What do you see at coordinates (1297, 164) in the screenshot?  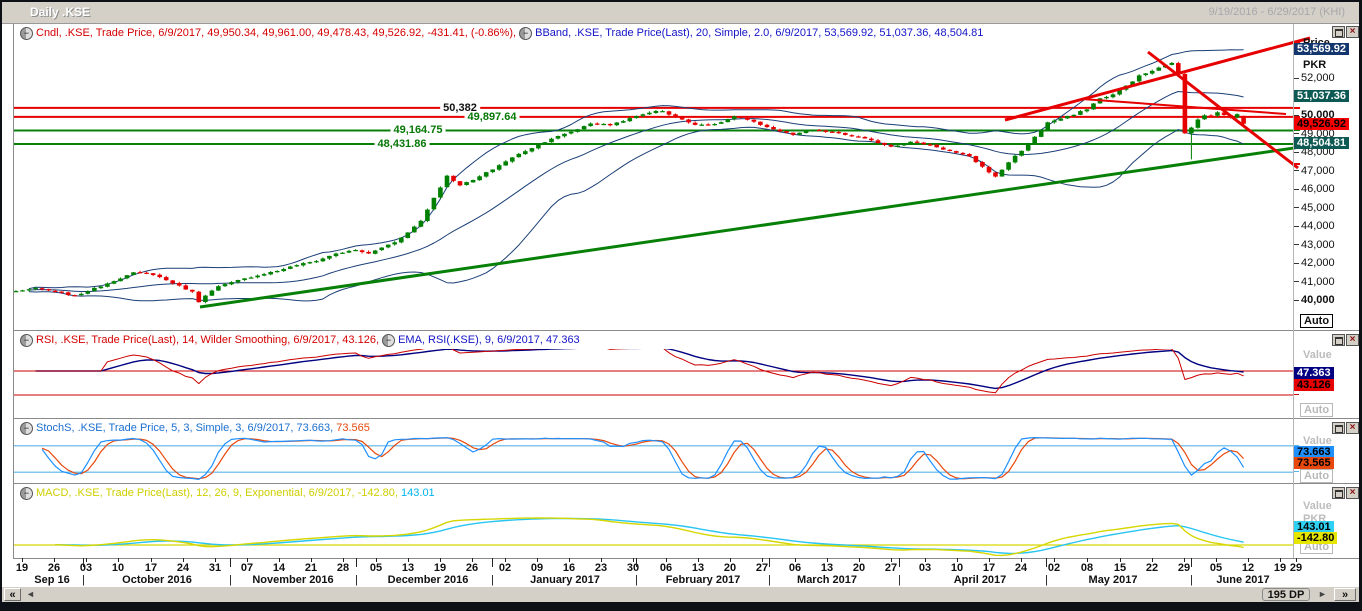 I see `trendline-axis-dash` at bounding box center [1297, 164].